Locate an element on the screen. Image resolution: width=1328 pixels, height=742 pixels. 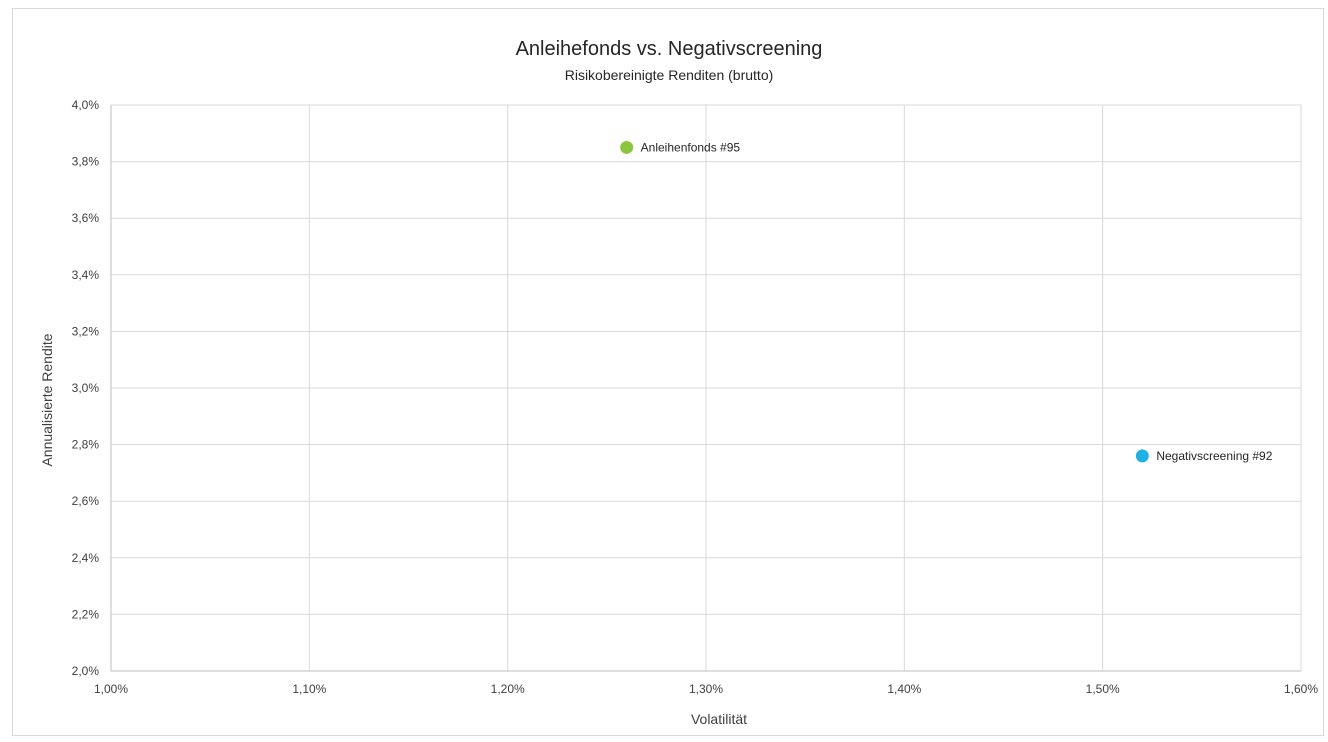
x-tick-label: 1,60% is located at coordinates (1301, 689).